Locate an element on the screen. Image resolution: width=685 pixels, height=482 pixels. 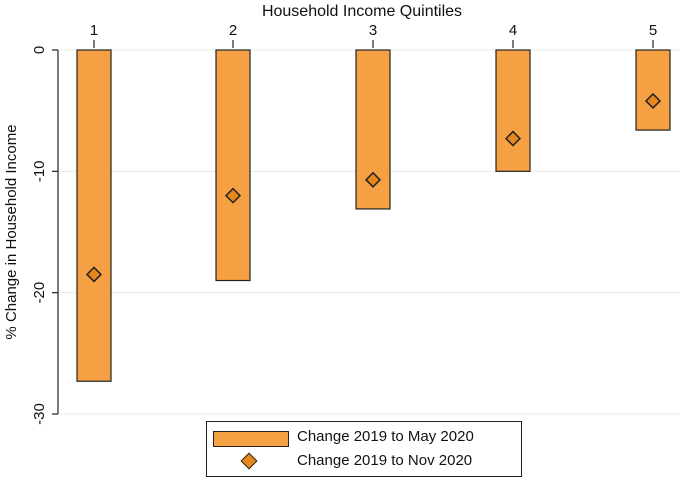
y-tick-label: -20 is located at coordinates (39, 293).